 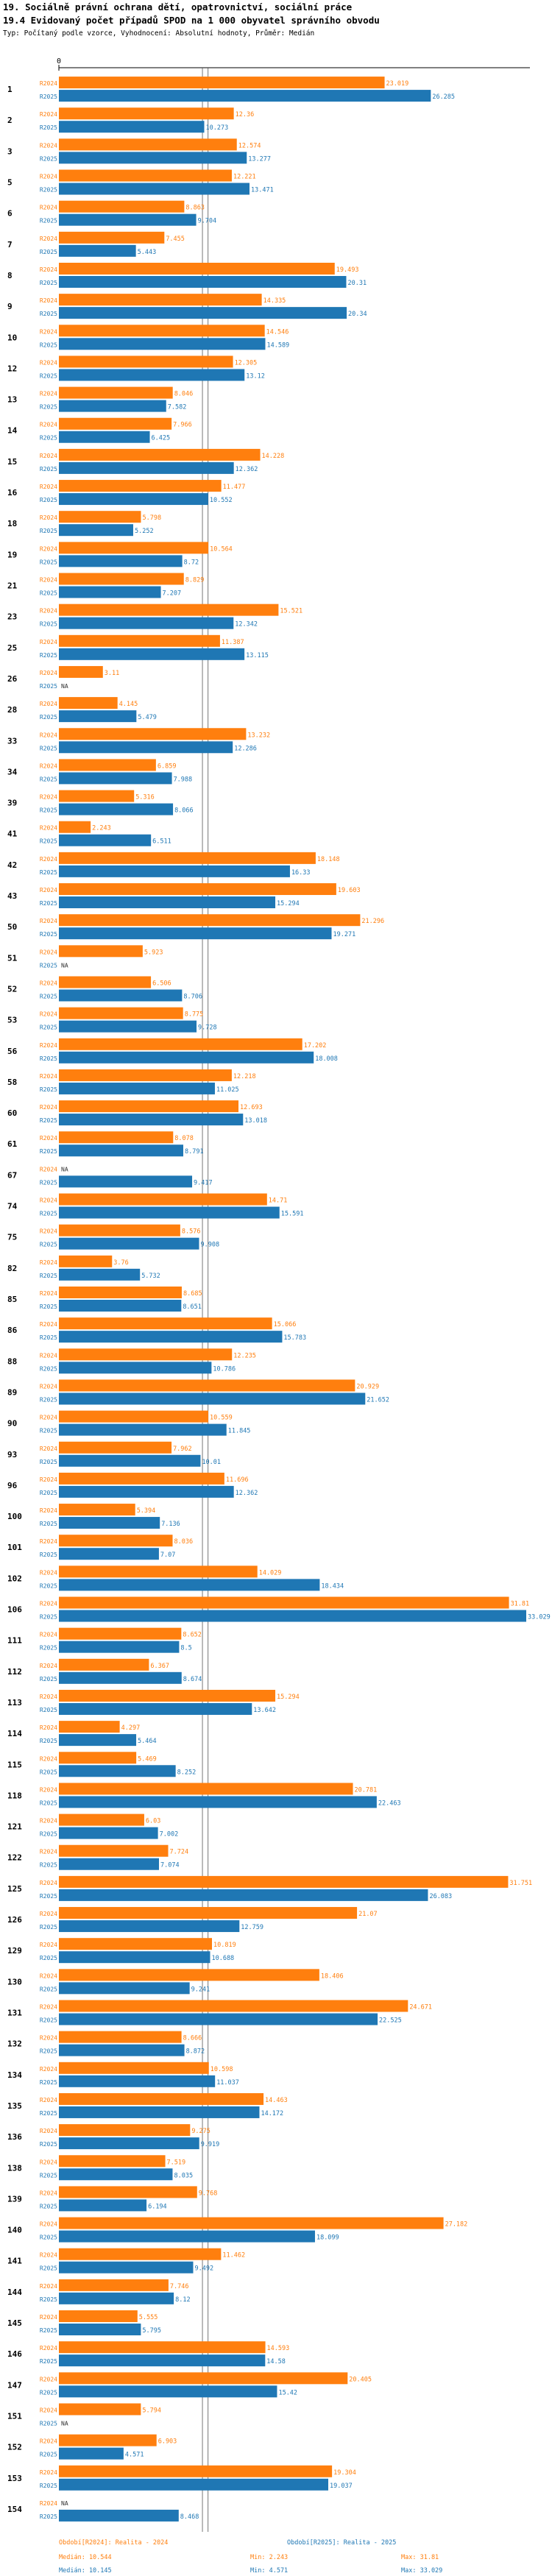 What do you see at coordinates (14, 2230) in the screenshot?
I see `category-label: 140` at bounding box center [14, 2230].